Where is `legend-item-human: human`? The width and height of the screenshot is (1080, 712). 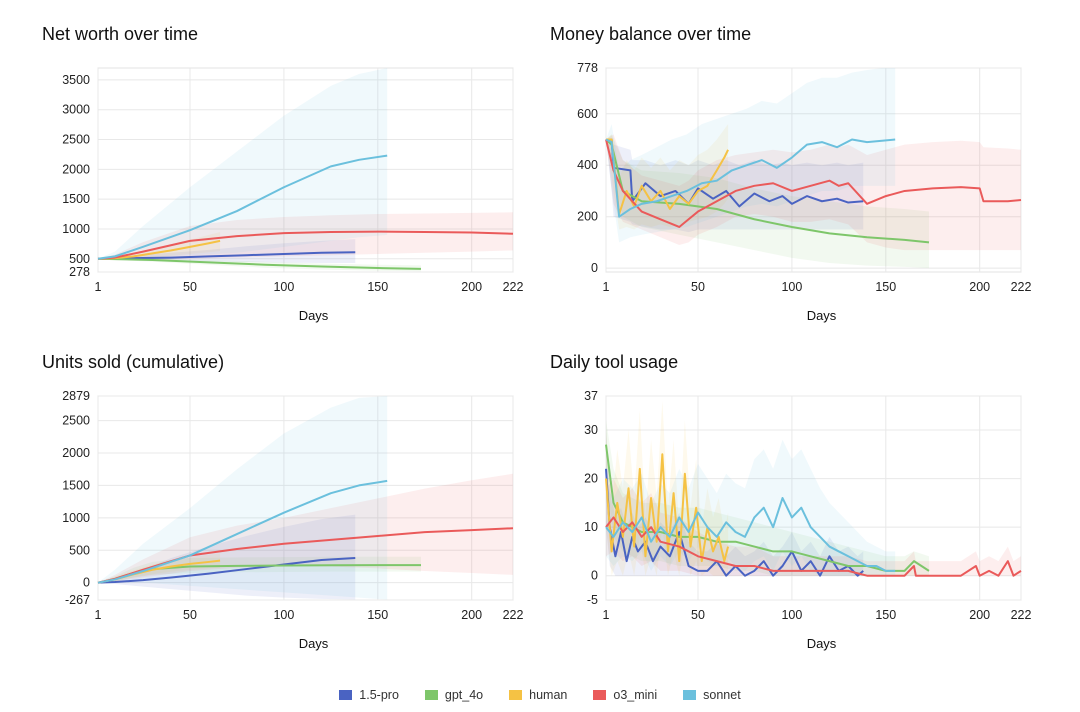 legend-item-human: human is located at coordinates (538, 695).